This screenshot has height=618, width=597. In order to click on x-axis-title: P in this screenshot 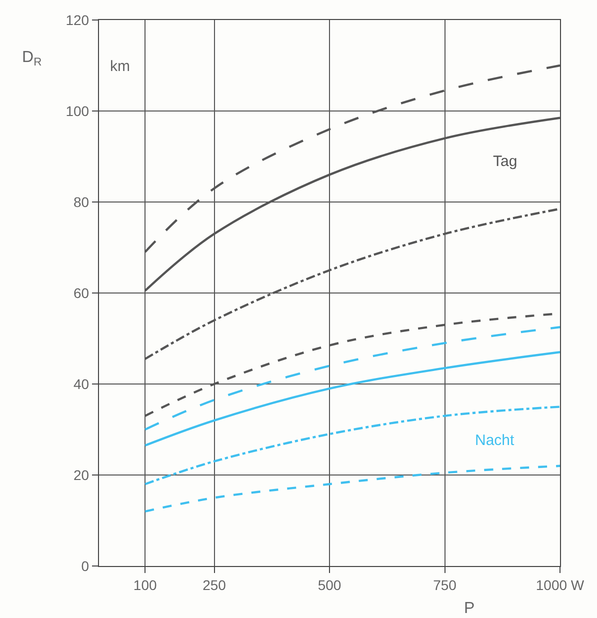, I will do `click(469, 608)`.